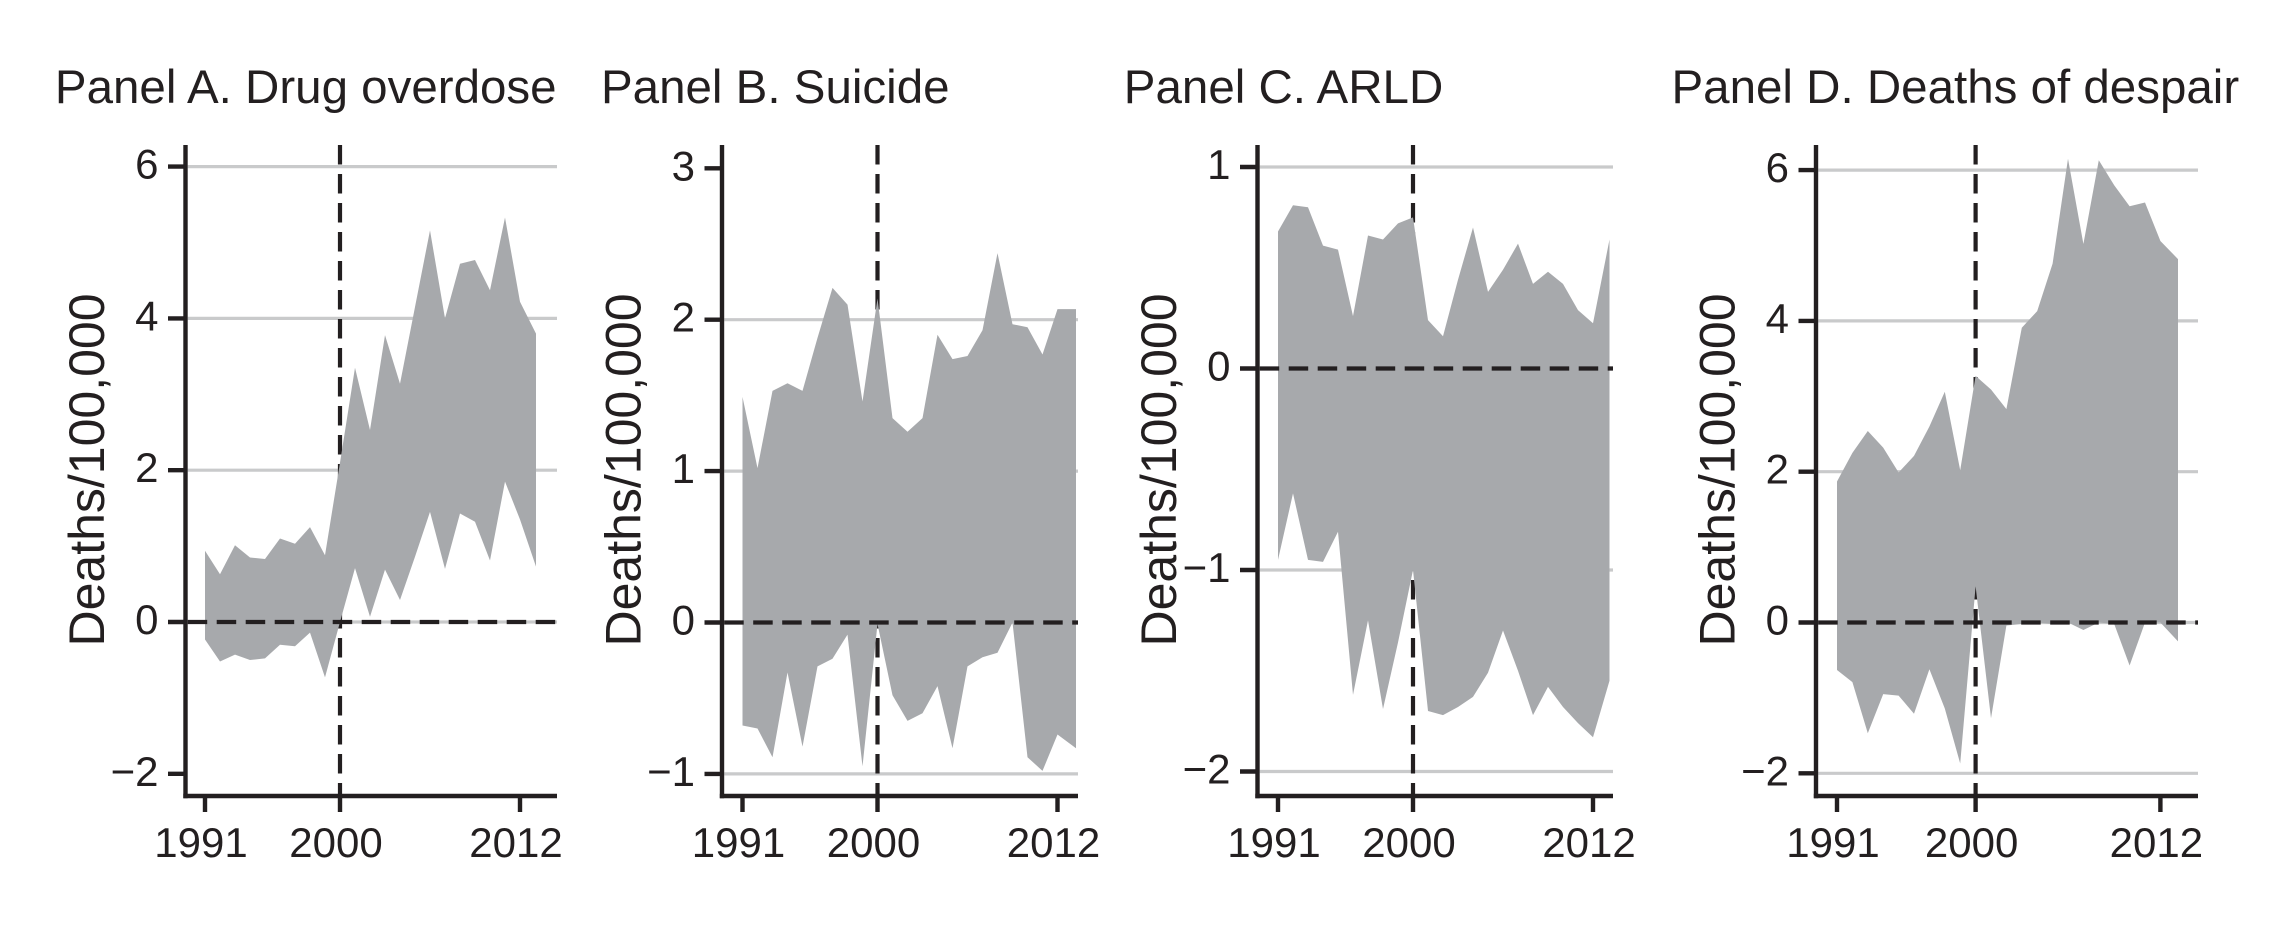 Image resolution: width=2282 pixels, height=941 pixels. What do you see at coordinates (1283, 87) in the screenshot?
I see `svg-text: Panel C. ARLD` at bounding box center [1283, 87].